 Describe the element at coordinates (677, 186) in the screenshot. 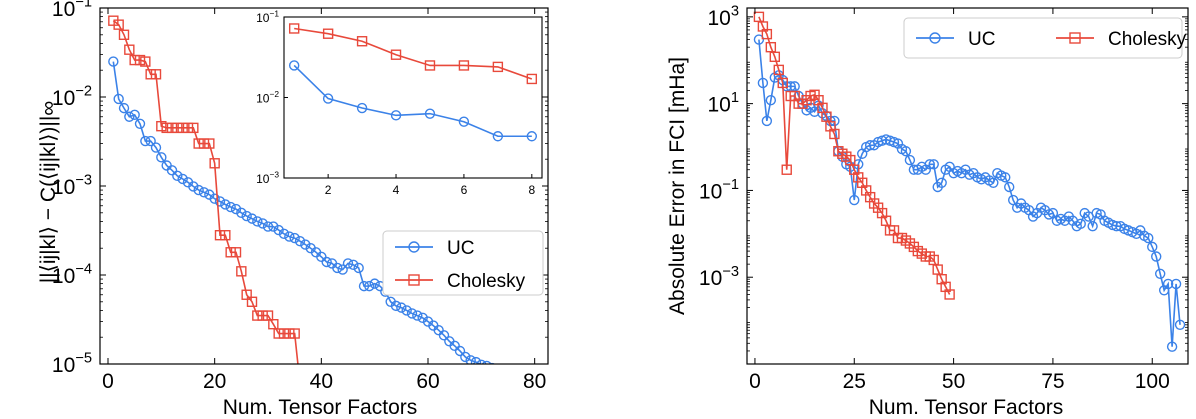

I see `right-y-axis-label: Absolute Error in FCI [mHa]` at that location.